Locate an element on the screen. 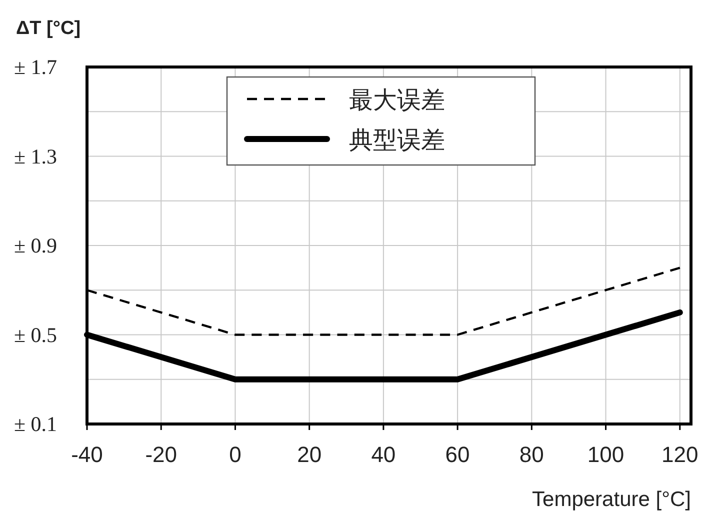 Image resolution: width=701 pixels, height=516 pixels. y-tick-label: ± 0.5 is located at coordinates (36, 334).